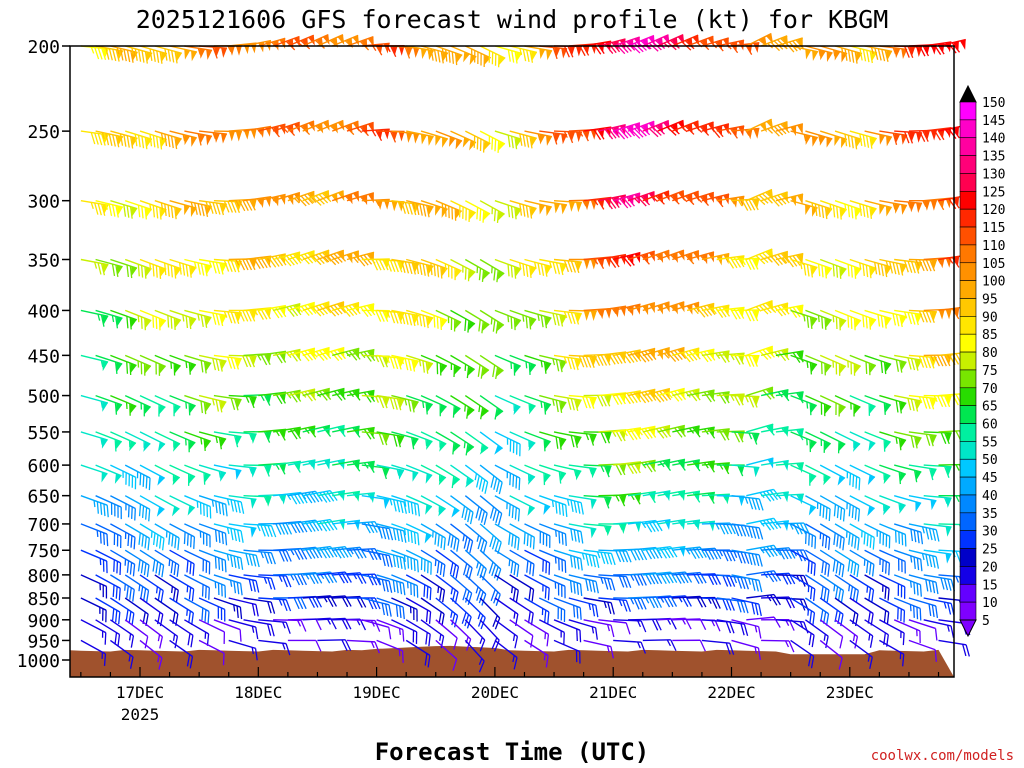 The height and width of the screenshot is (768, 1024). What do you see at coordinates (990, 496) in the screenshot?
I see `colorbar-label: 40` at bounding box center [990, 496].